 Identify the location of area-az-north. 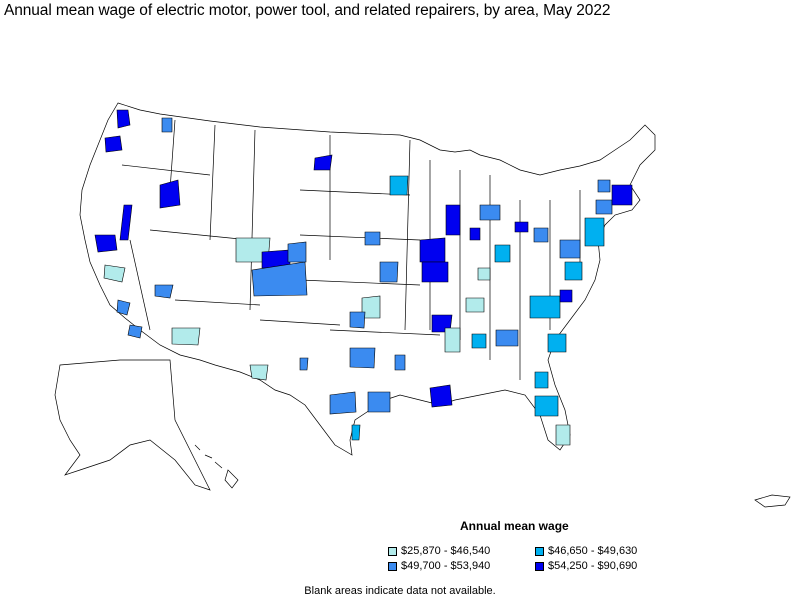
(164, 291).